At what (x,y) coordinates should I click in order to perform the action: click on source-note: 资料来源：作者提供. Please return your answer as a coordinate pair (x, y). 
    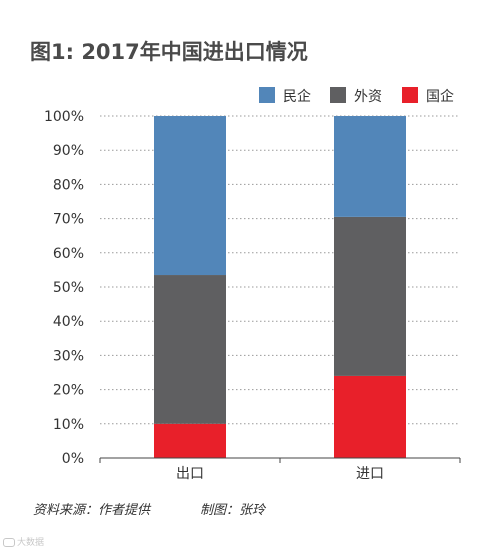
    Looking at the image, I should click on (92, 510).